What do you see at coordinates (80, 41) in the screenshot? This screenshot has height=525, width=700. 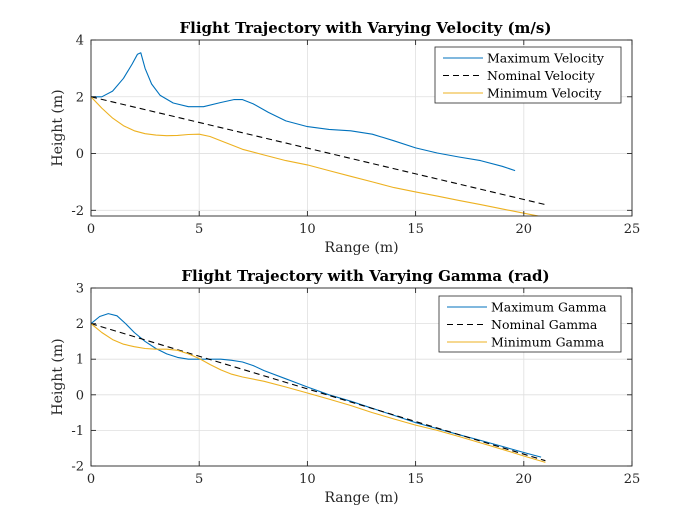 I see `y-tick-label: 4` at bounding box center [80, 41].